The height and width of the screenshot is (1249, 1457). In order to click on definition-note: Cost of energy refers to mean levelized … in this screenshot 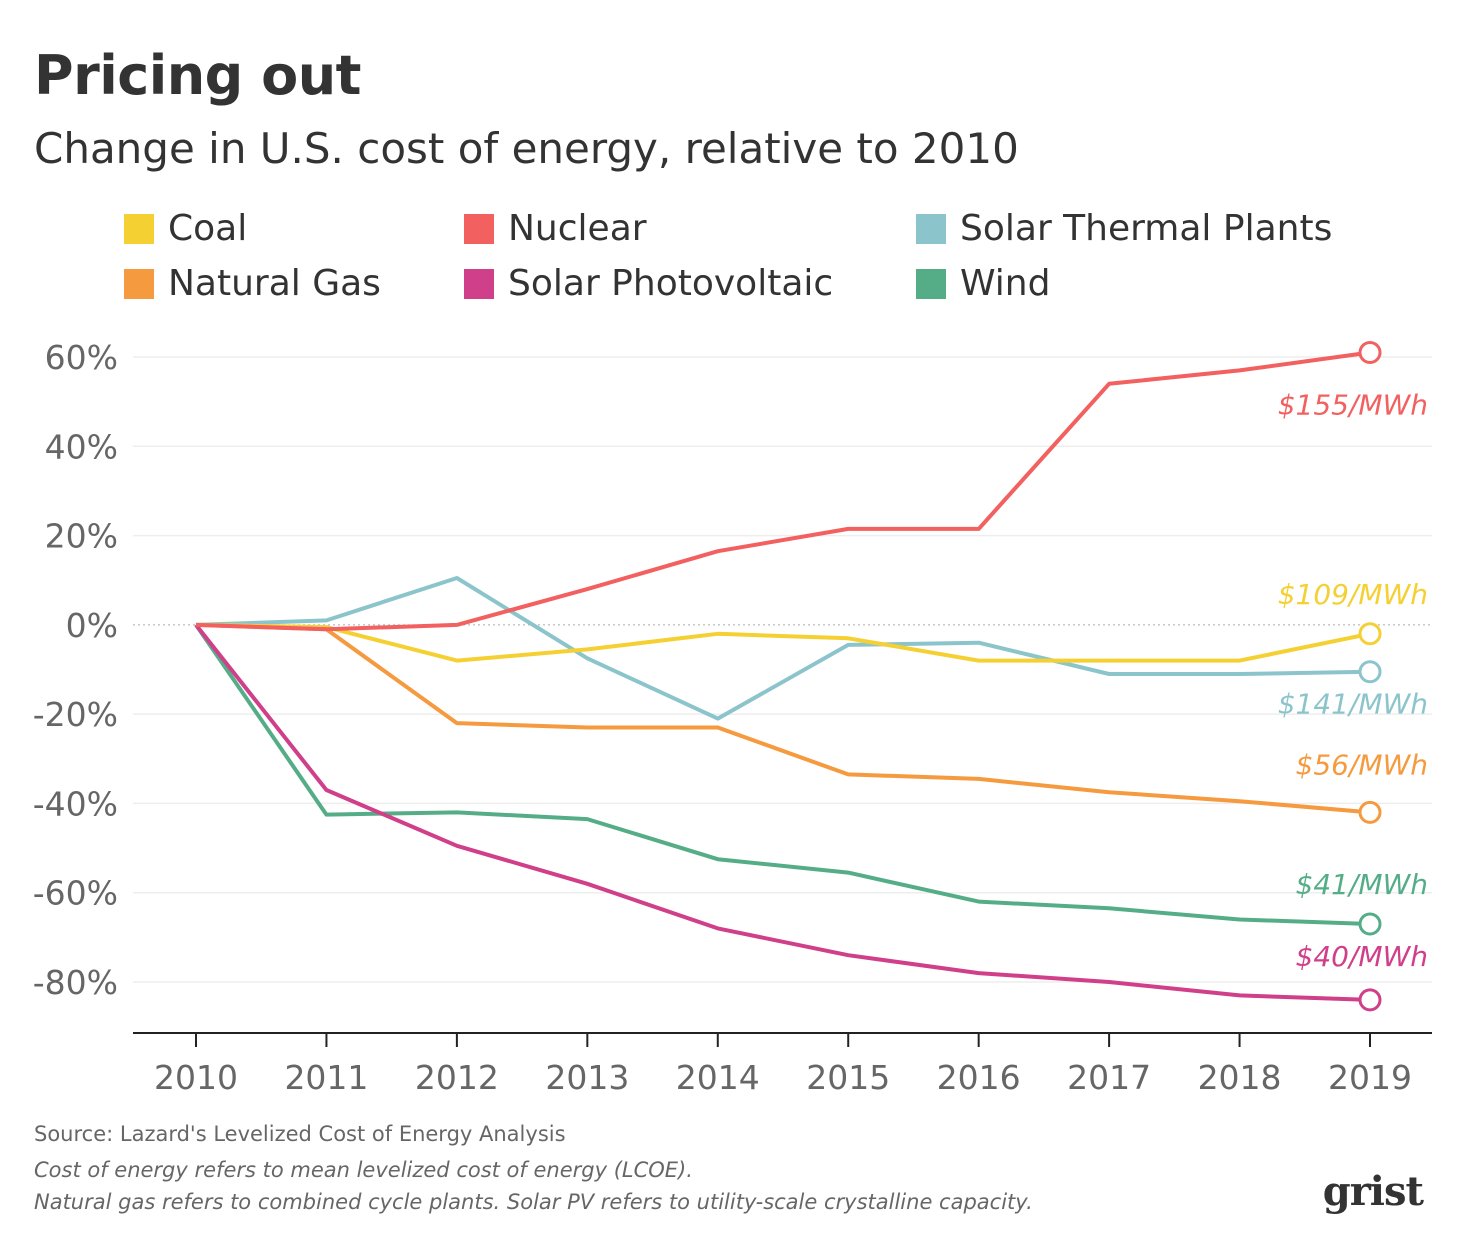, I will do `click(363, 1170)`.